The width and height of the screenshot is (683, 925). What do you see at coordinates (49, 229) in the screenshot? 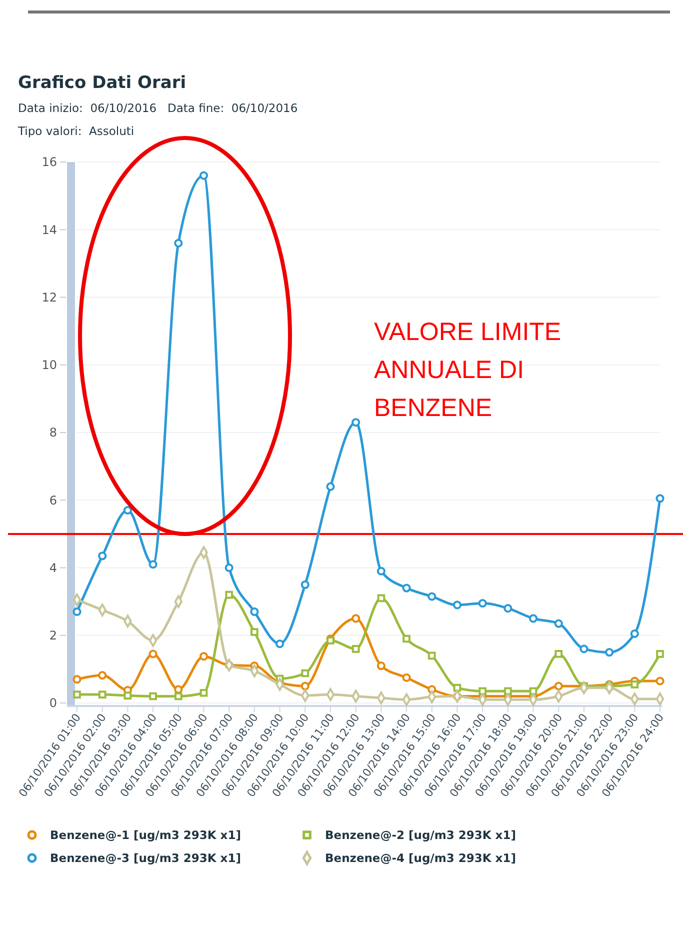
I see `y-tick-label: 14` at bounding box center [49, 229].